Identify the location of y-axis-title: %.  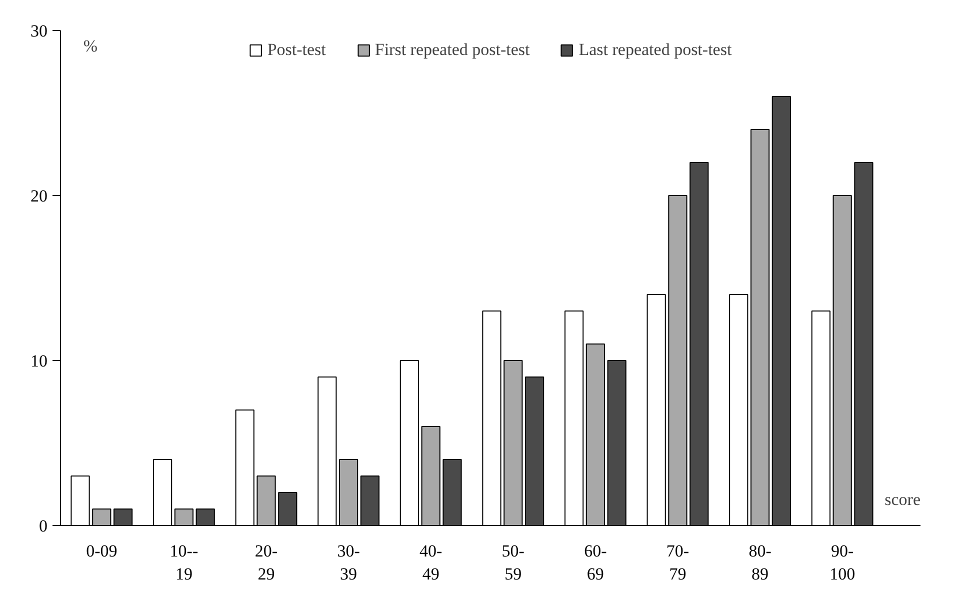
(90, 46).